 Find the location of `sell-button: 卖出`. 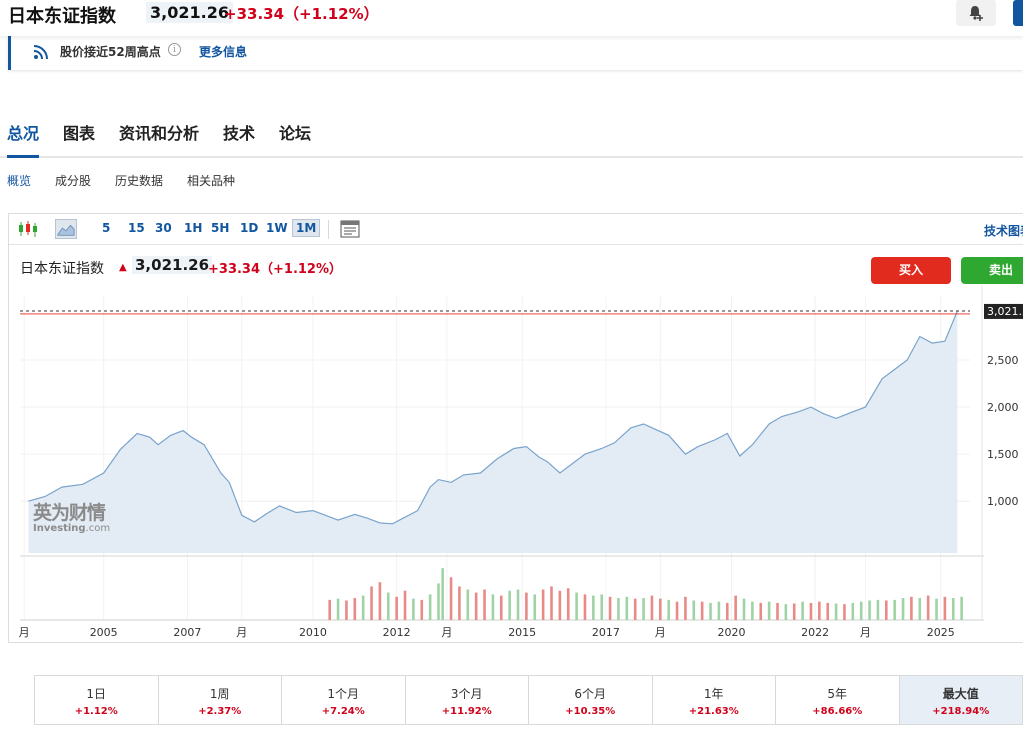

sell-button: 卖出 is located at coordinates (992, 270).